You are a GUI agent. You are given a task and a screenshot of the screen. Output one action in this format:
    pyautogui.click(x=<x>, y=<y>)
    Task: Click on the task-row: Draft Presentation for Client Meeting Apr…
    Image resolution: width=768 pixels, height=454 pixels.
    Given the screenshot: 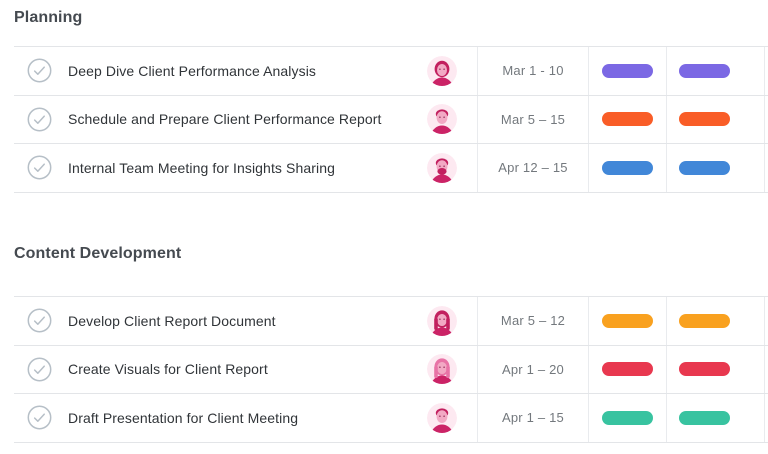 What is the action you would take?
    pyautogui.click(x=391, y=418)
    